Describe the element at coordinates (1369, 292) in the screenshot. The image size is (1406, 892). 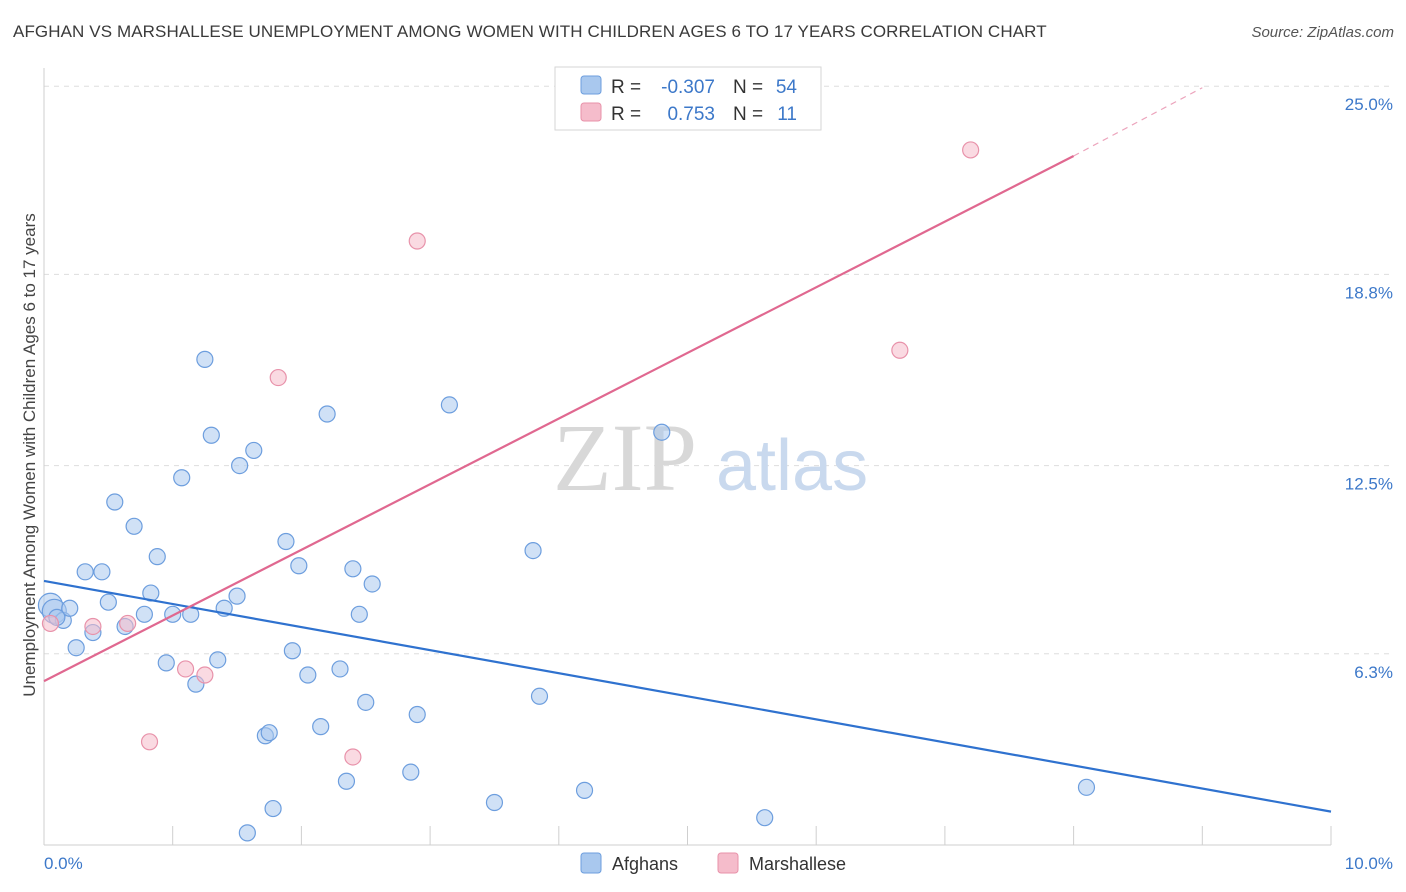
I see `y-tick-label: 18.8%` at that location.